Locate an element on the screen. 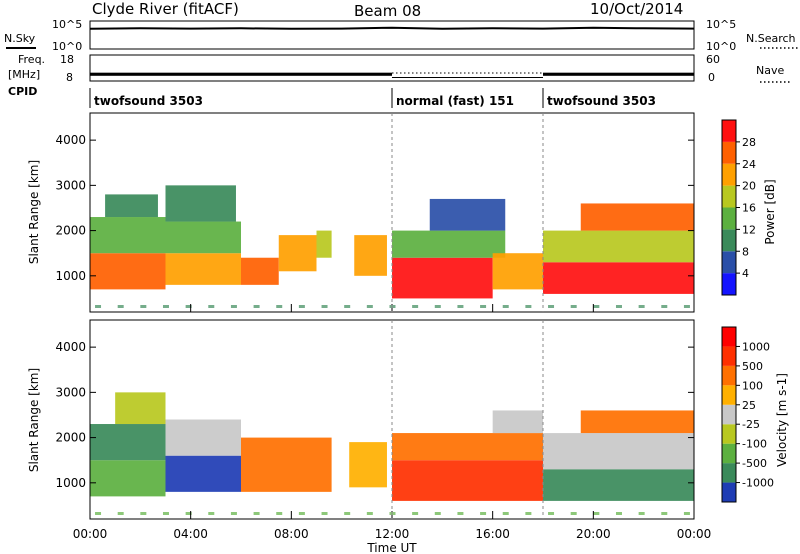 This screenshot has height=554, width=800. ytick-label: 1000 is located at coordinates (70, 276).